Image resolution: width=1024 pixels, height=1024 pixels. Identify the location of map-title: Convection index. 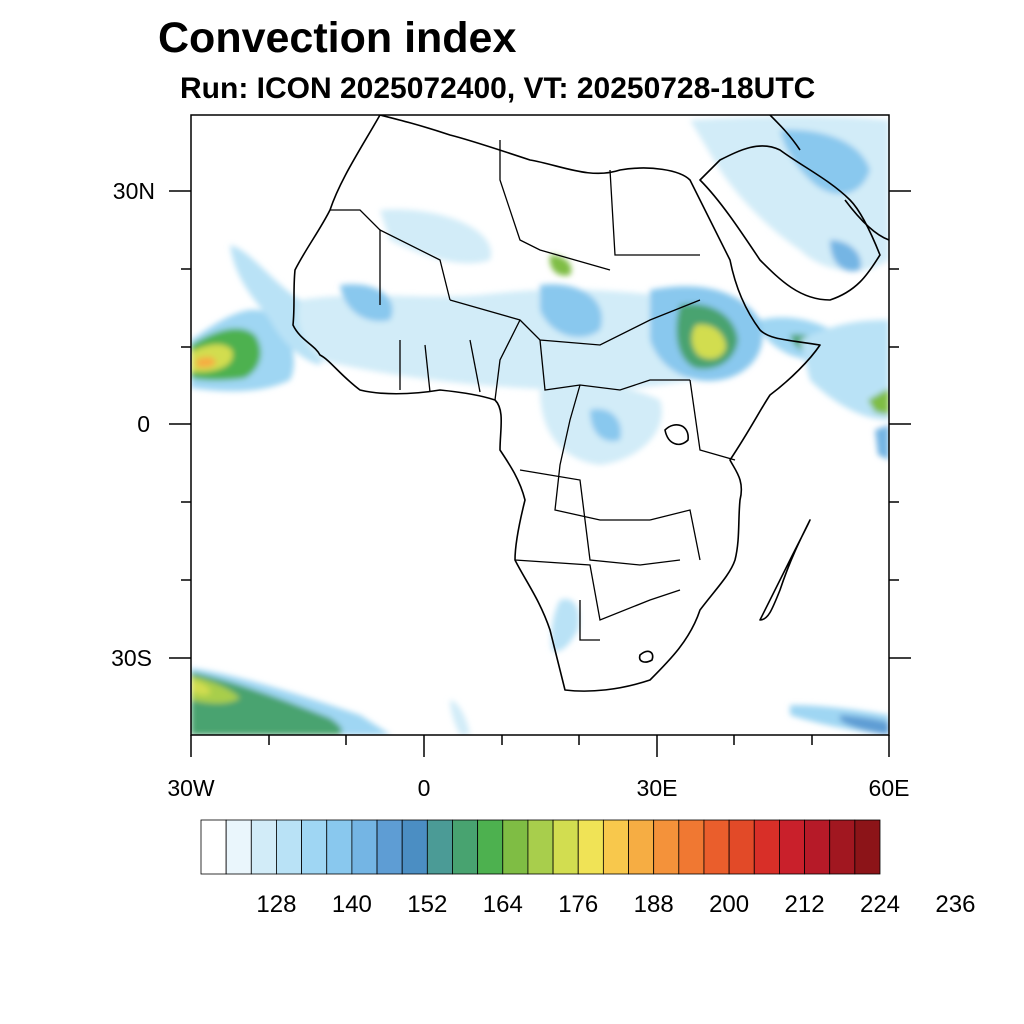
(337, 38).